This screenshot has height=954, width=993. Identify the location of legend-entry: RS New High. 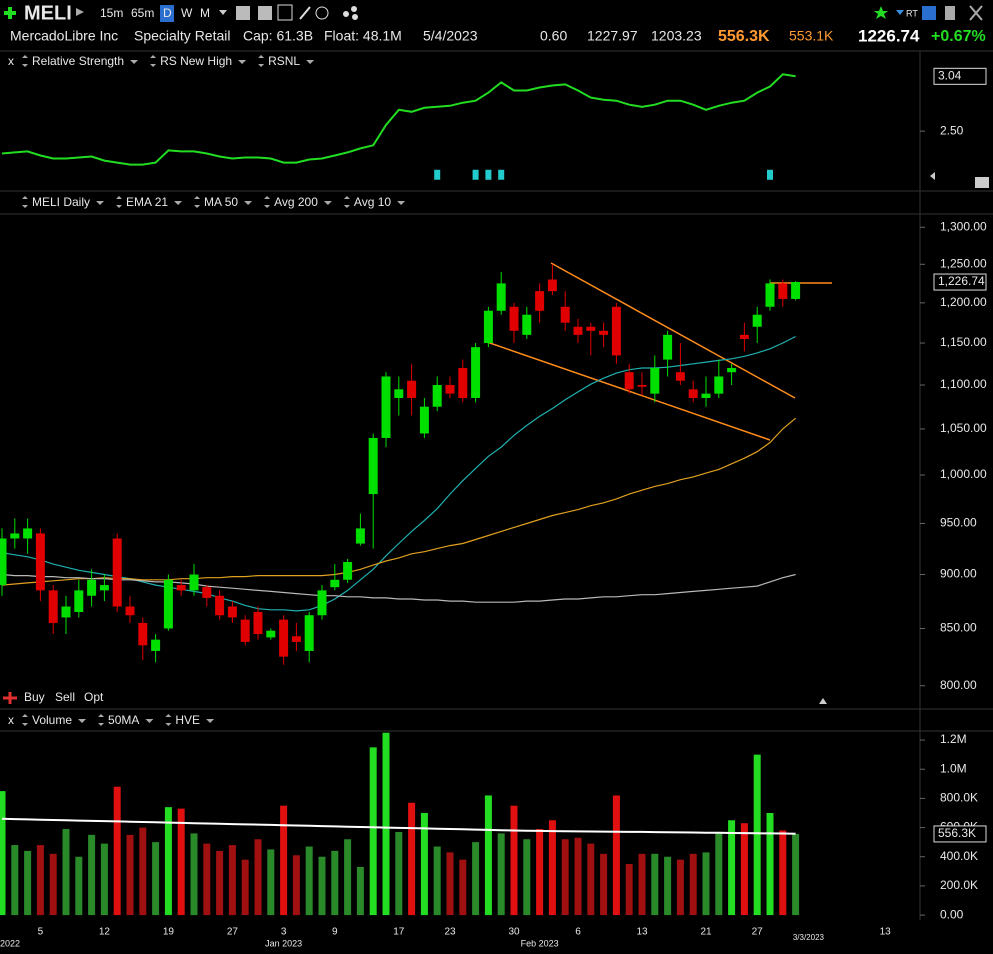
(196, 61).